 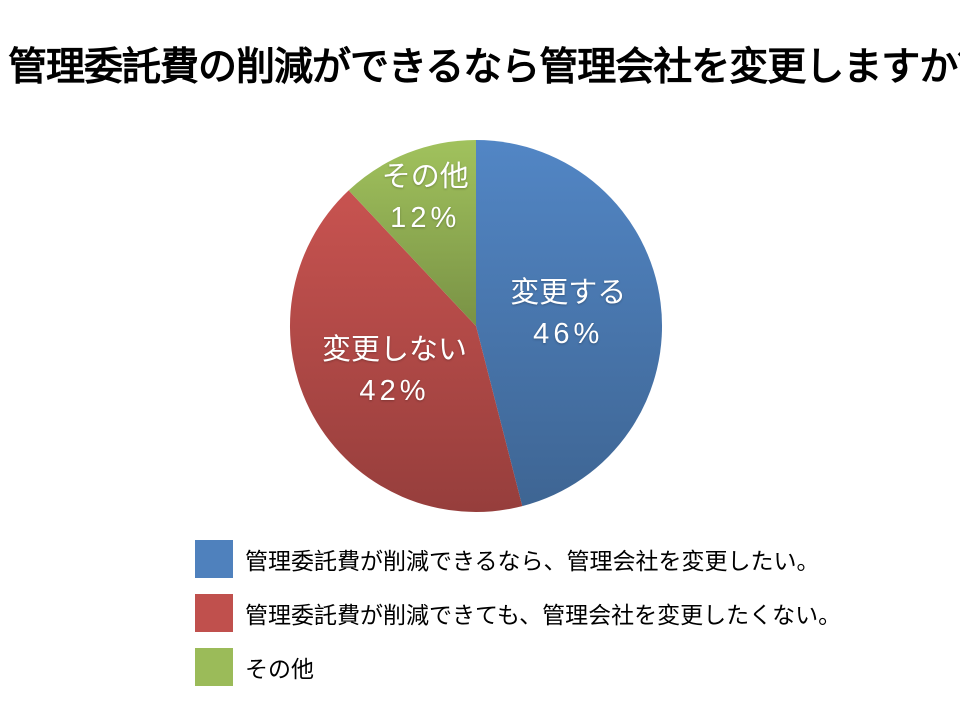 What do you see at coordinates (214, 559) in the screenshot?
I see `legend-swatch-change` at bounding box center [214, 559].